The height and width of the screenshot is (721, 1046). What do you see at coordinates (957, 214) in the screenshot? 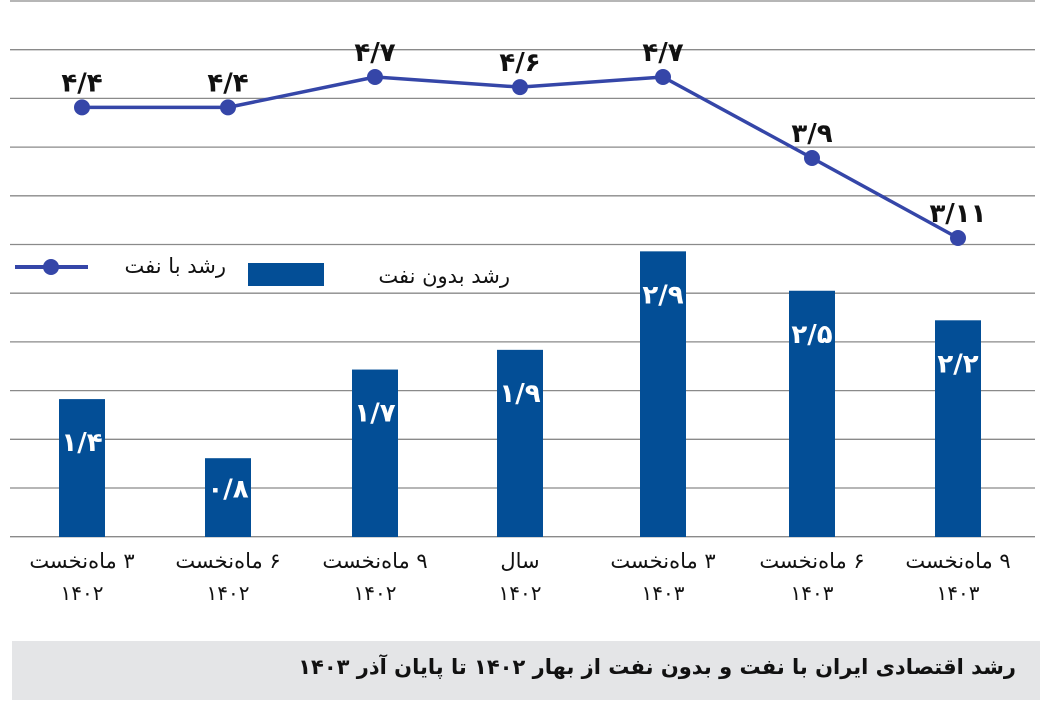
I see `line-value-label: ۳/۱۱` at bounding box center [957, 214].